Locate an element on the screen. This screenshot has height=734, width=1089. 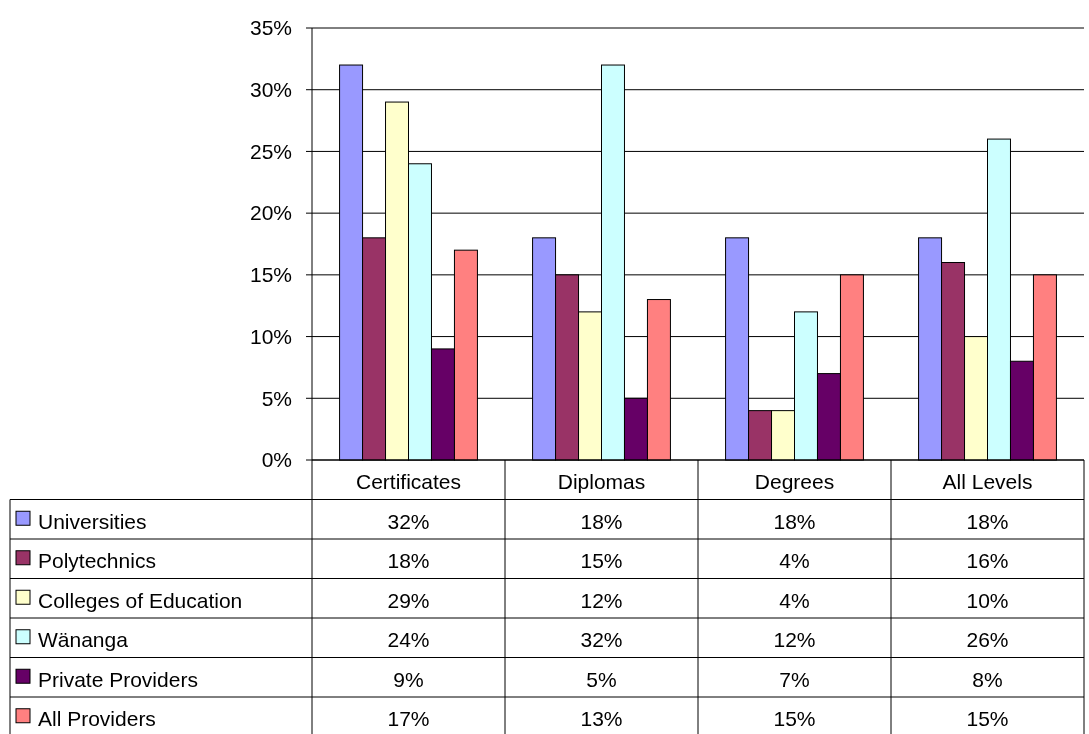
y-tick-label: 0% is located at coordinates (276, 460).